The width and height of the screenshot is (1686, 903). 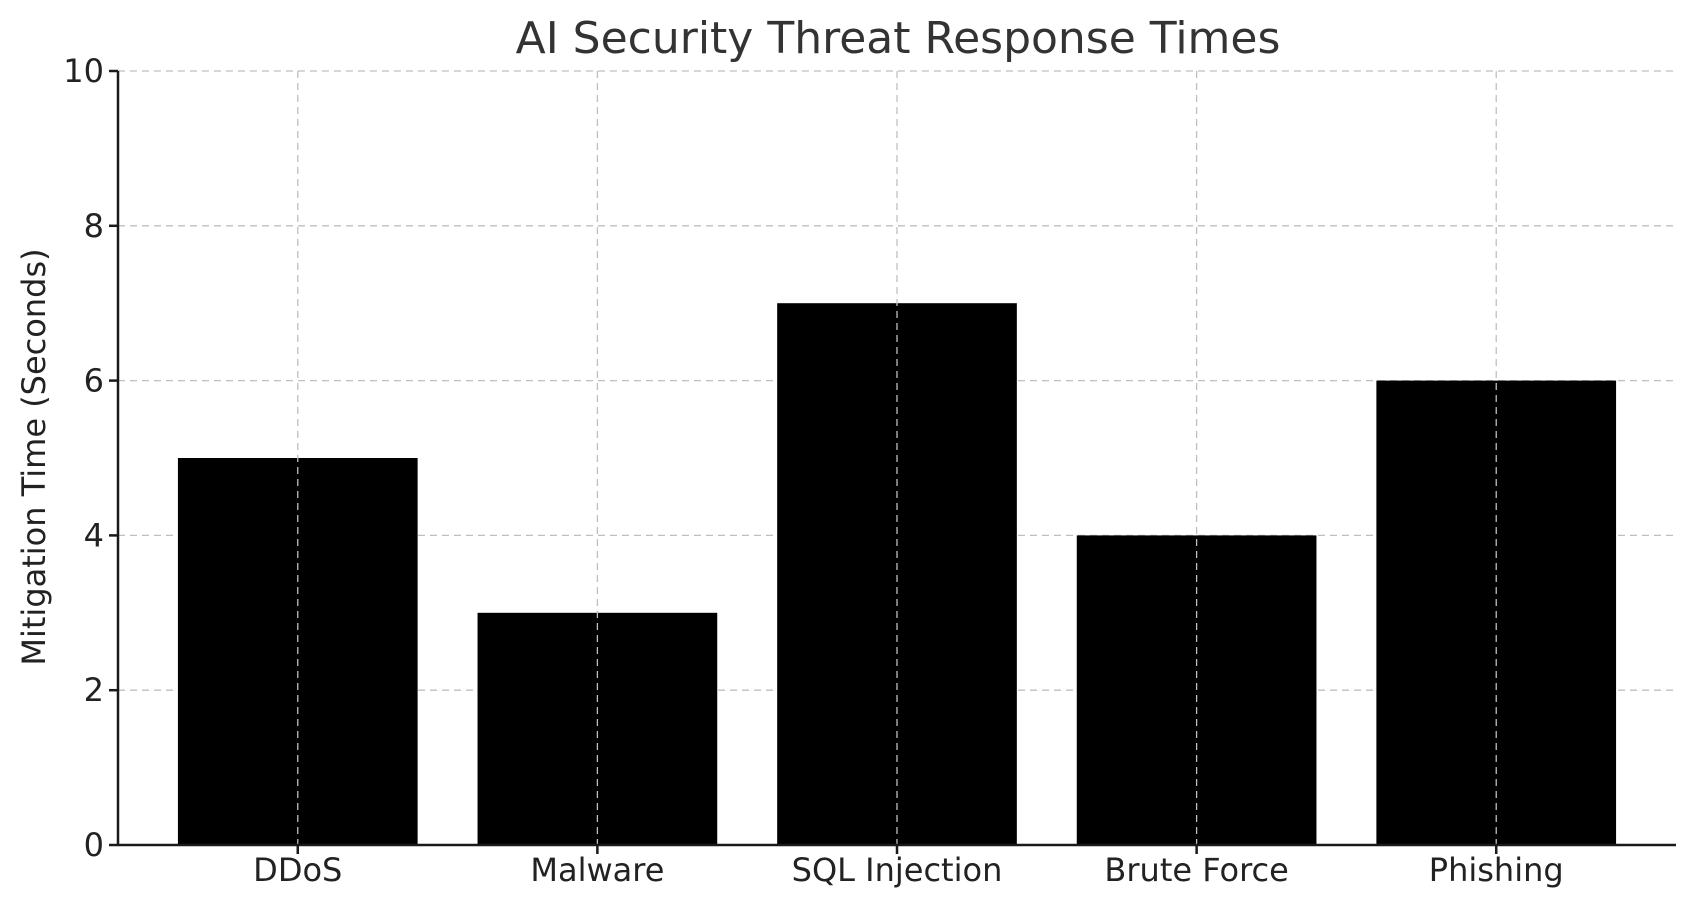 I want to click on y-tick-label-8: 8, so click(x=94, y=226).